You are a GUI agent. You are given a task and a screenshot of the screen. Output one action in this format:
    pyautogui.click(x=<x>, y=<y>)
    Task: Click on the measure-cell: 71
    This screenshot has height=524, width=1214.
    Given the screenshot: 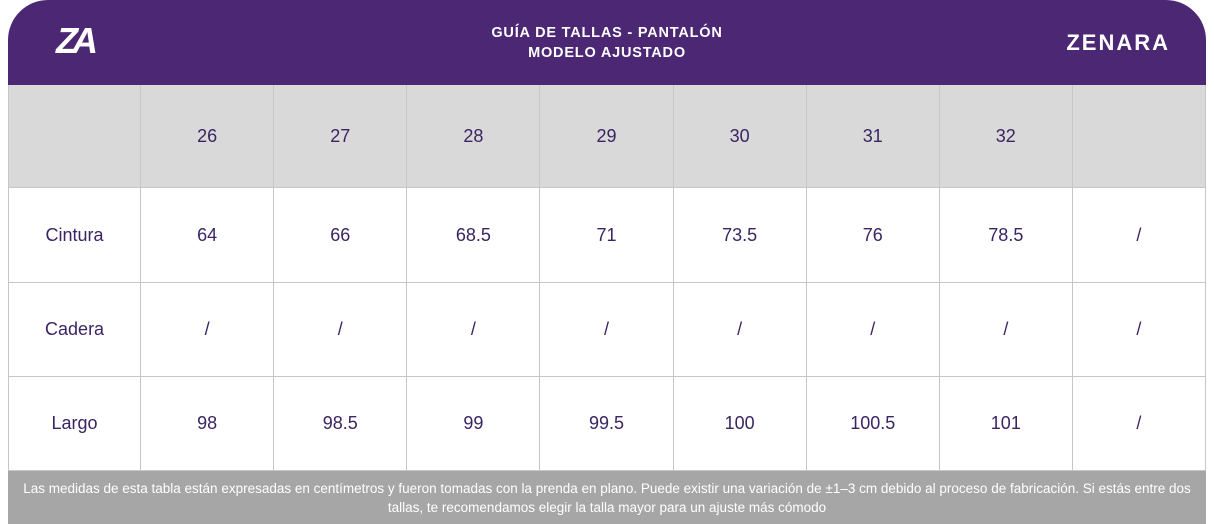 What is the action you would take?
    pyautogui.click(x=607, y=235)
    